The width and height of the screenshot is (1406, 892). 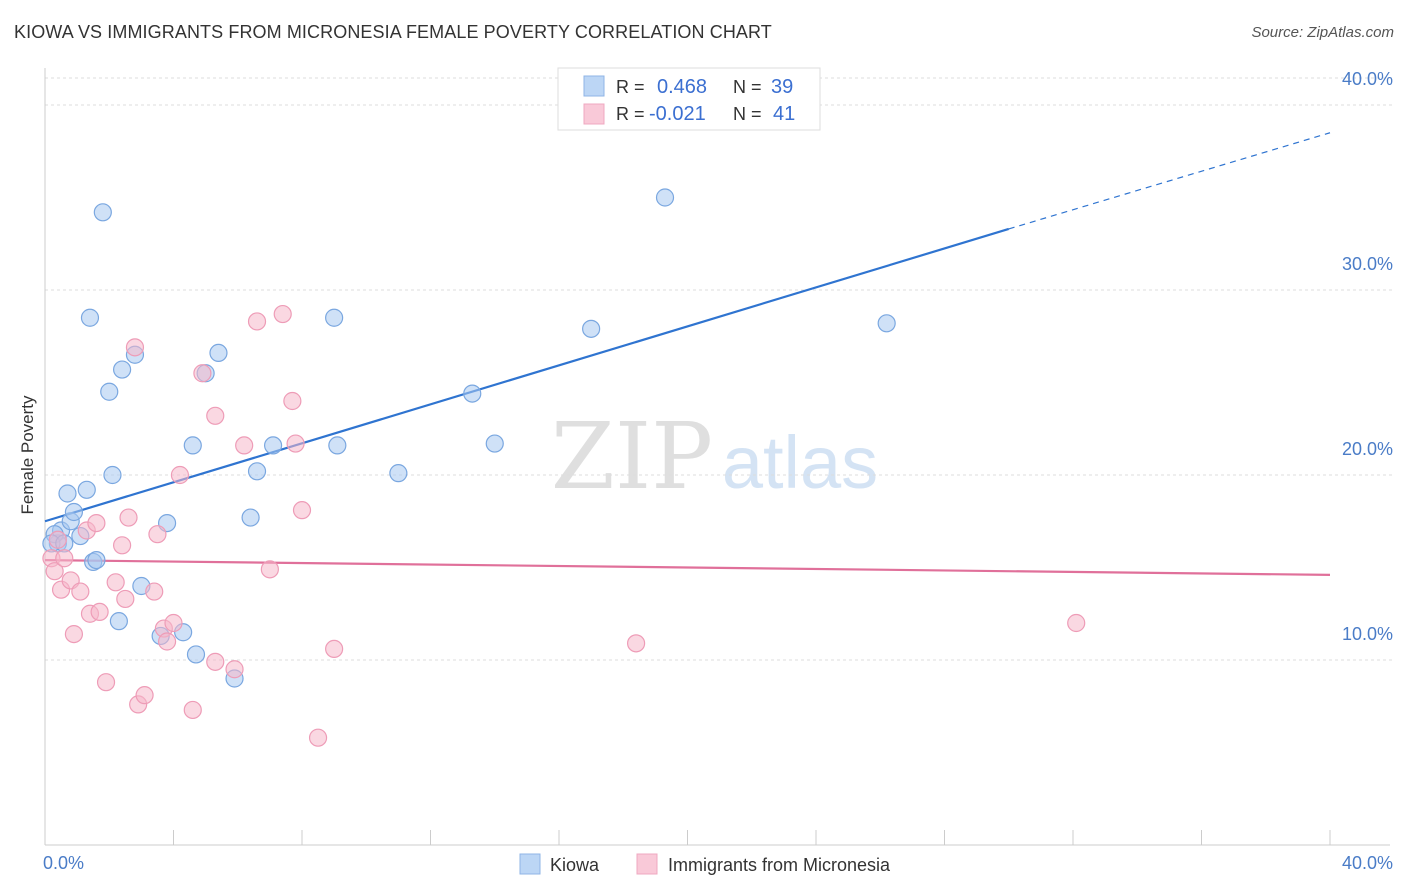 I want to click on x-ticks, so click(x=687, y=837).